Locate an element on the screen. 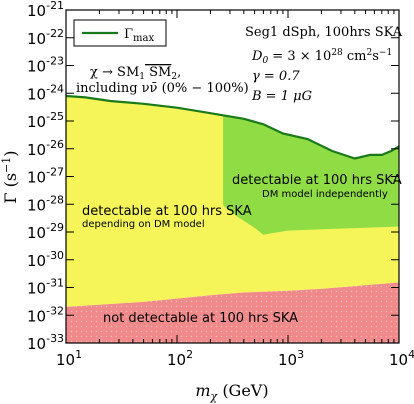 Image resolution: width=414 pixels, height=404 pixels. y-tick-label: 10-27 is located at coordinates (45, 176).